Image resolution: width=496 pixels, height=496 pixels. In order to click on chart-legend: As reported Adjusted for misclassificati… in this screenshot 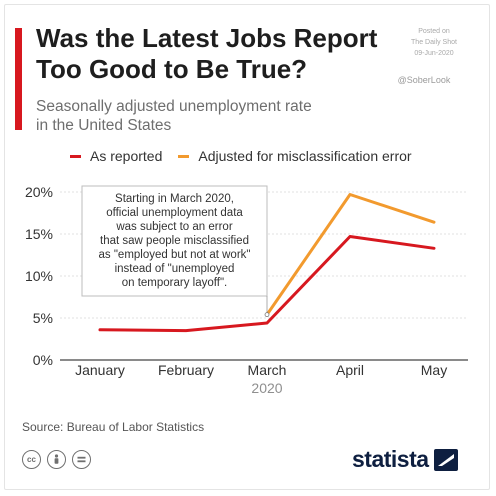, I will do `click(249, 156)`.